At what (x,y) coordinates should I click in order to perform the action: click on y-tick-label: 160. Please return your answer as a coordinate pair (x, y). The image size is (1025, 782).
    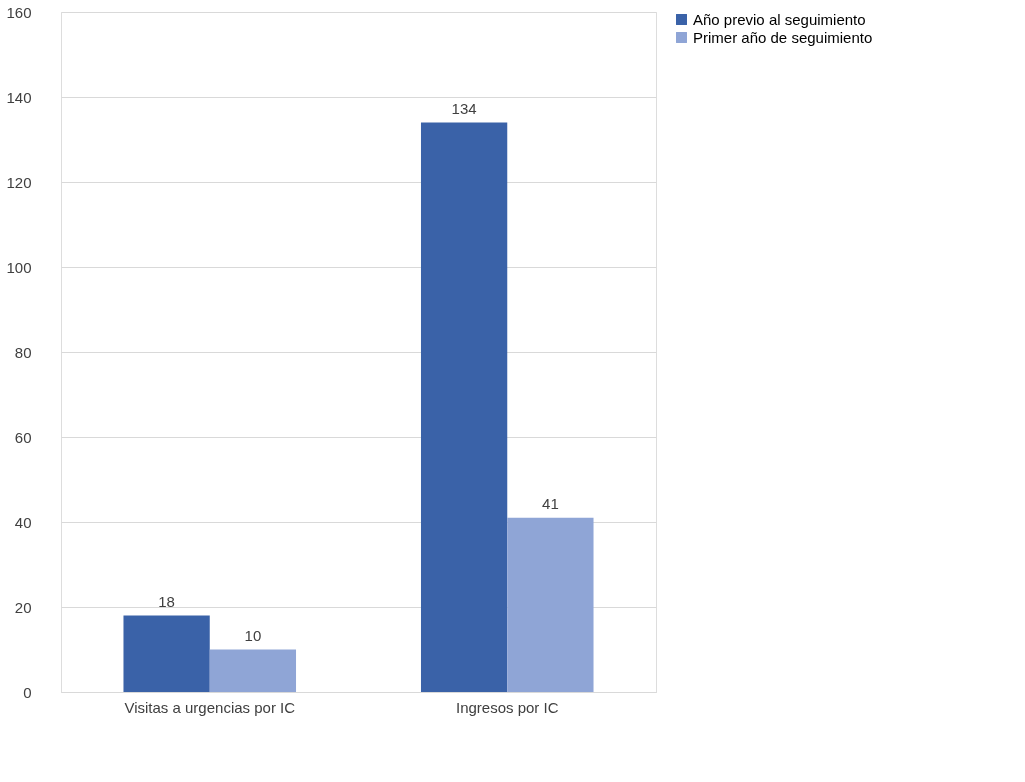
    Looking at the image, I should click on (19, 12).